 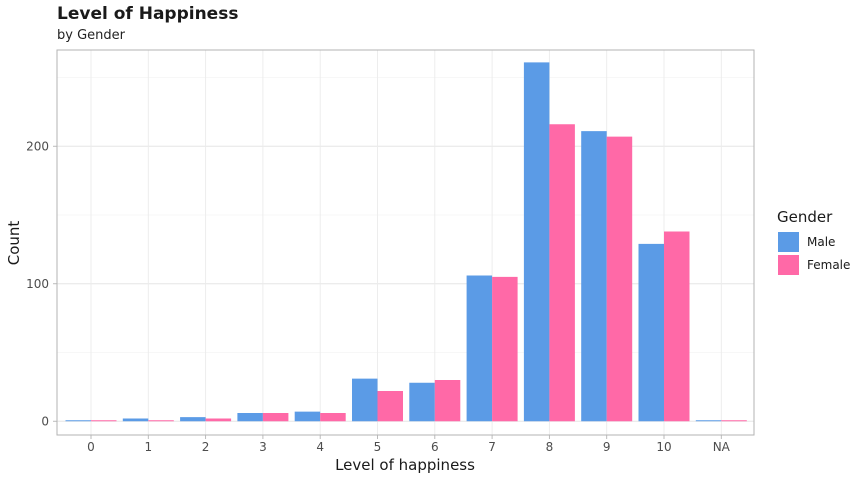 What do you see at coordinates (492, 447) in the screenshot?
I see `x-tick-label: 7` at bounding box center [492, 447].